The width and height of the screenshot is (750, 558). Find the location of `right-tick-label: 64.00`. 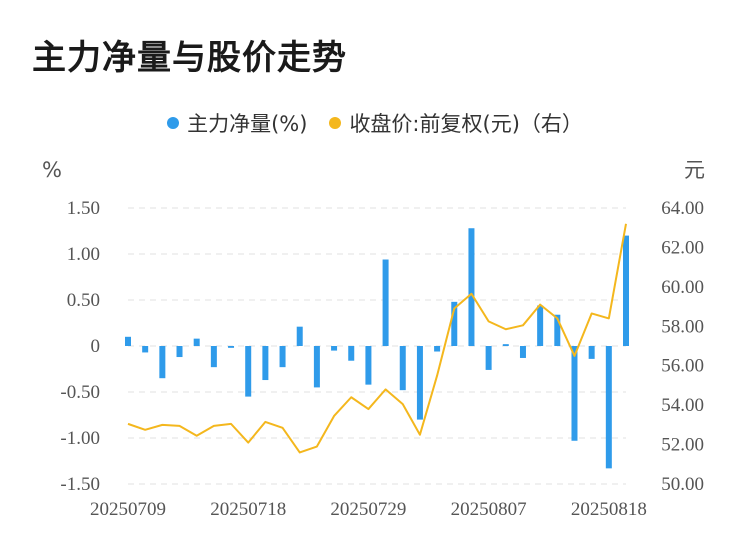

right-tick-label: 64.00 is located at coordinates (682, 208).